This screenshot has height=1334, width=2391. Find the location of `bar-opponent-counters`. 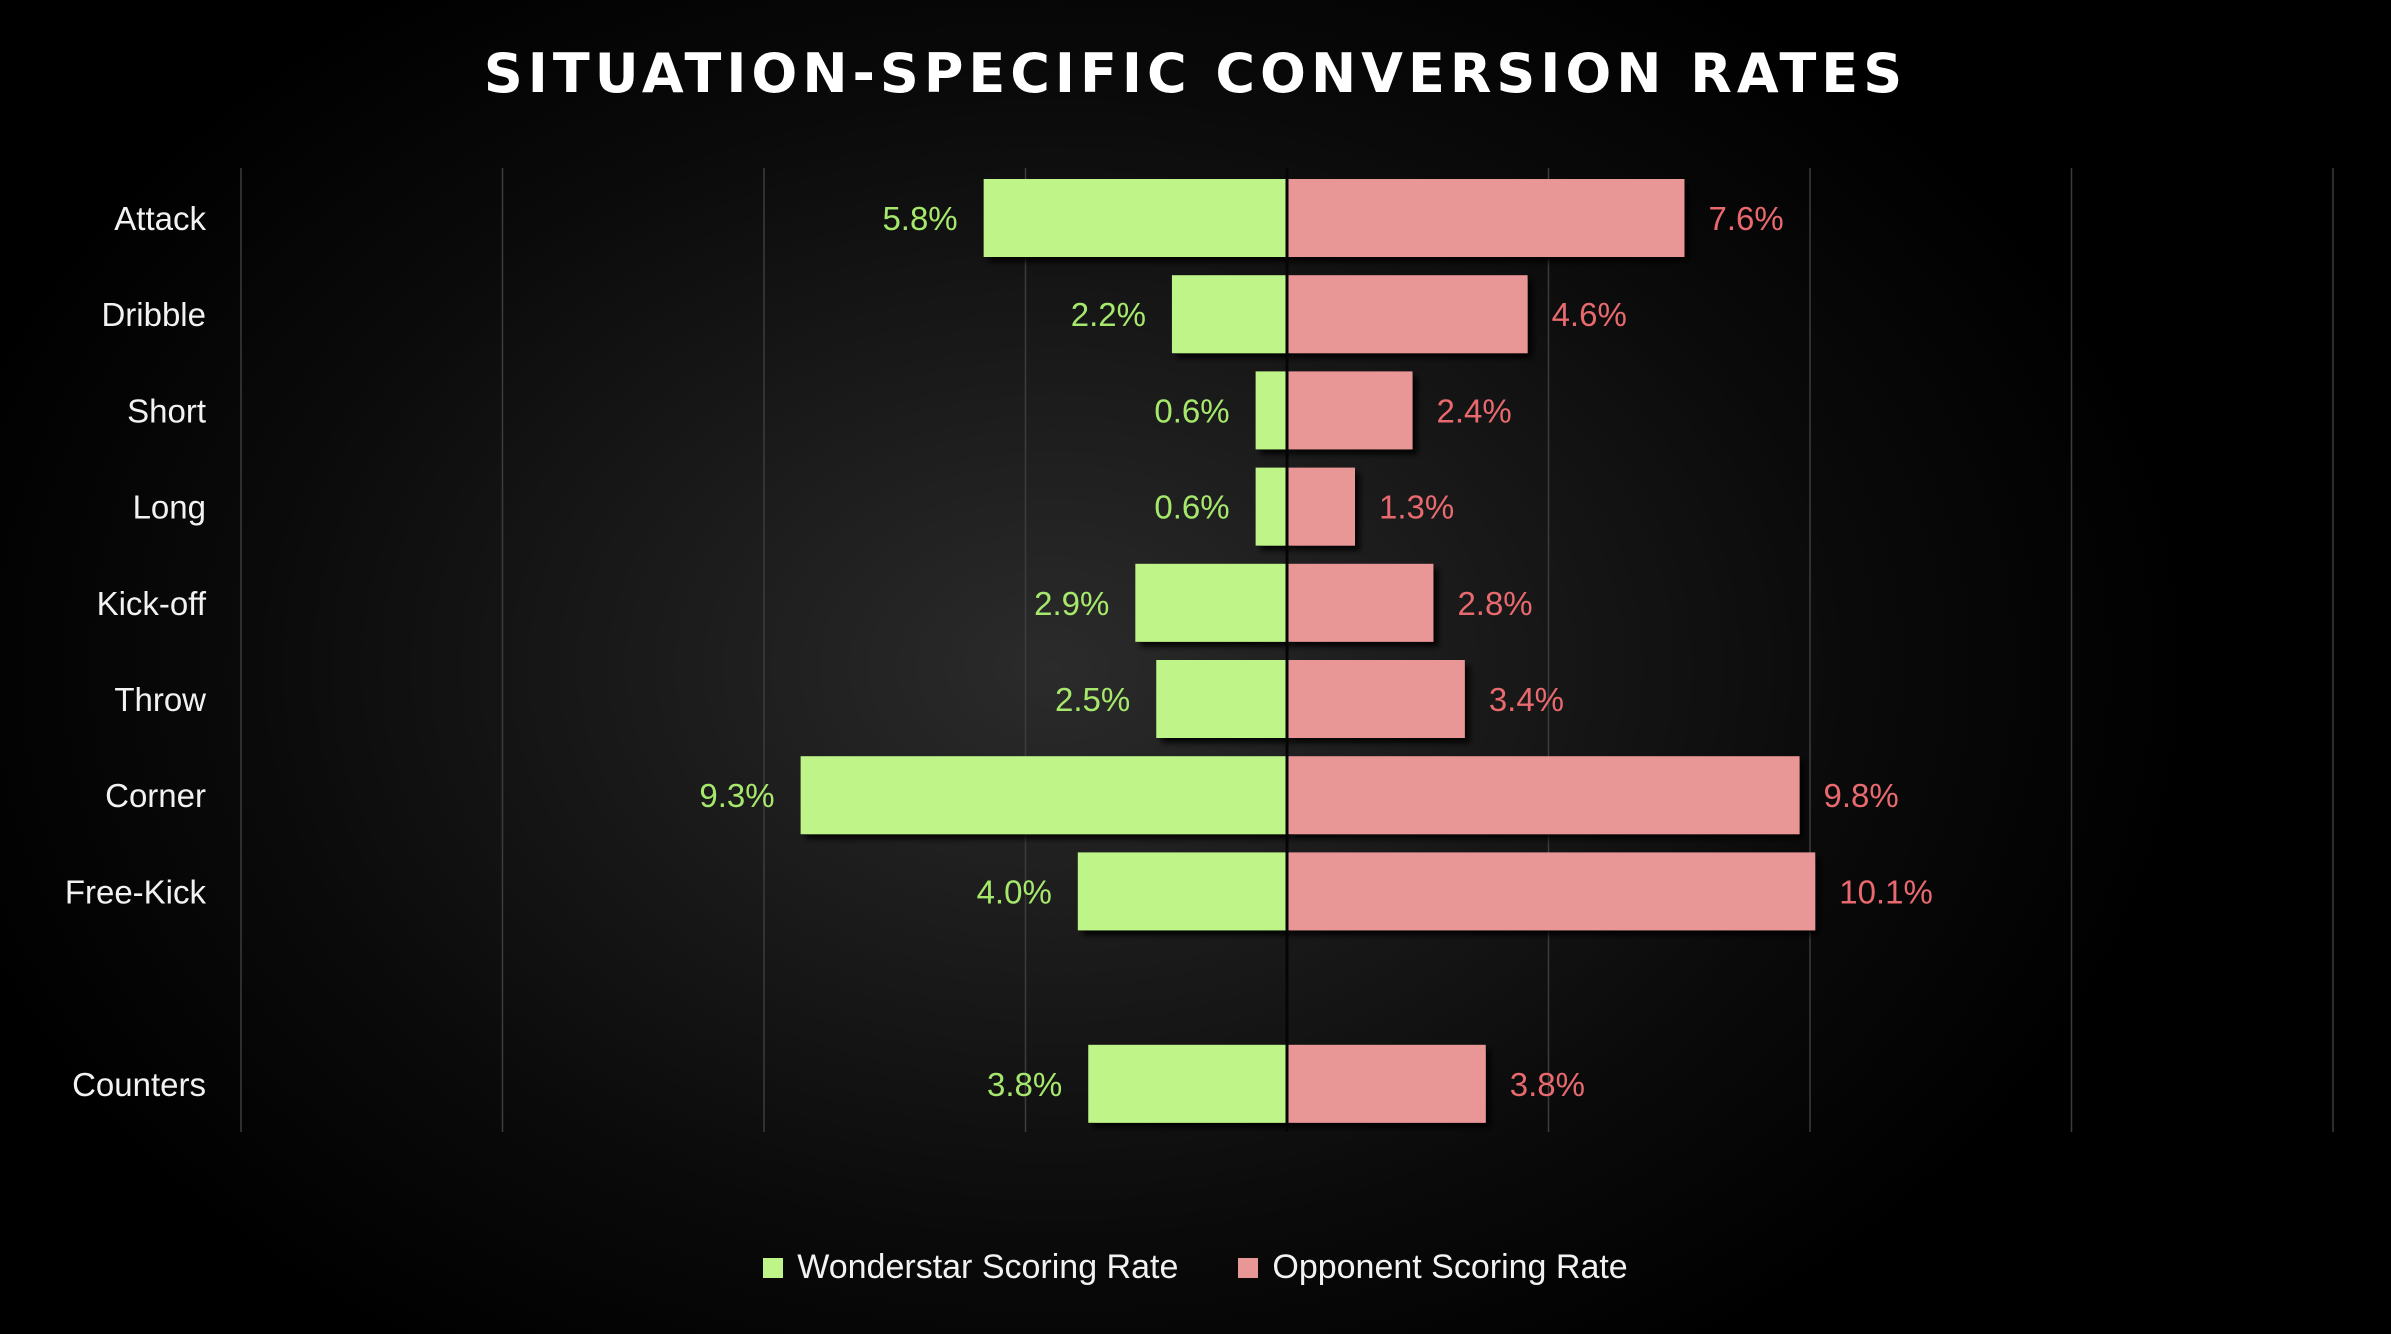

bar-opponent-counters is located at coordinates (1386, 1083).